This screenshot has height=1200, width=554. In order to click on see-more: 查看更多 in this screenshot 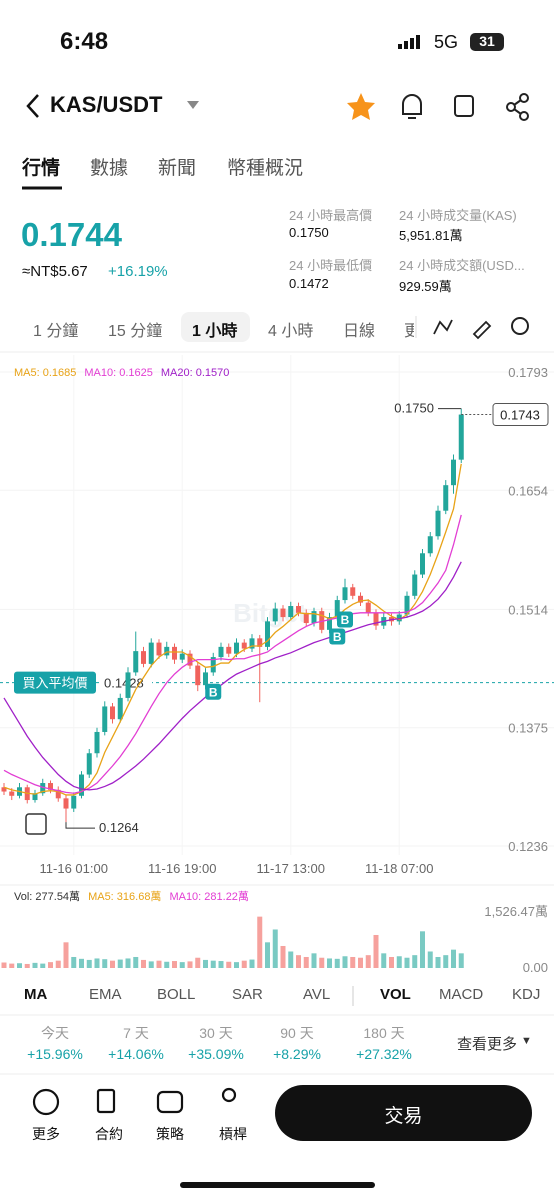, I will do `click(487, 1044)`.